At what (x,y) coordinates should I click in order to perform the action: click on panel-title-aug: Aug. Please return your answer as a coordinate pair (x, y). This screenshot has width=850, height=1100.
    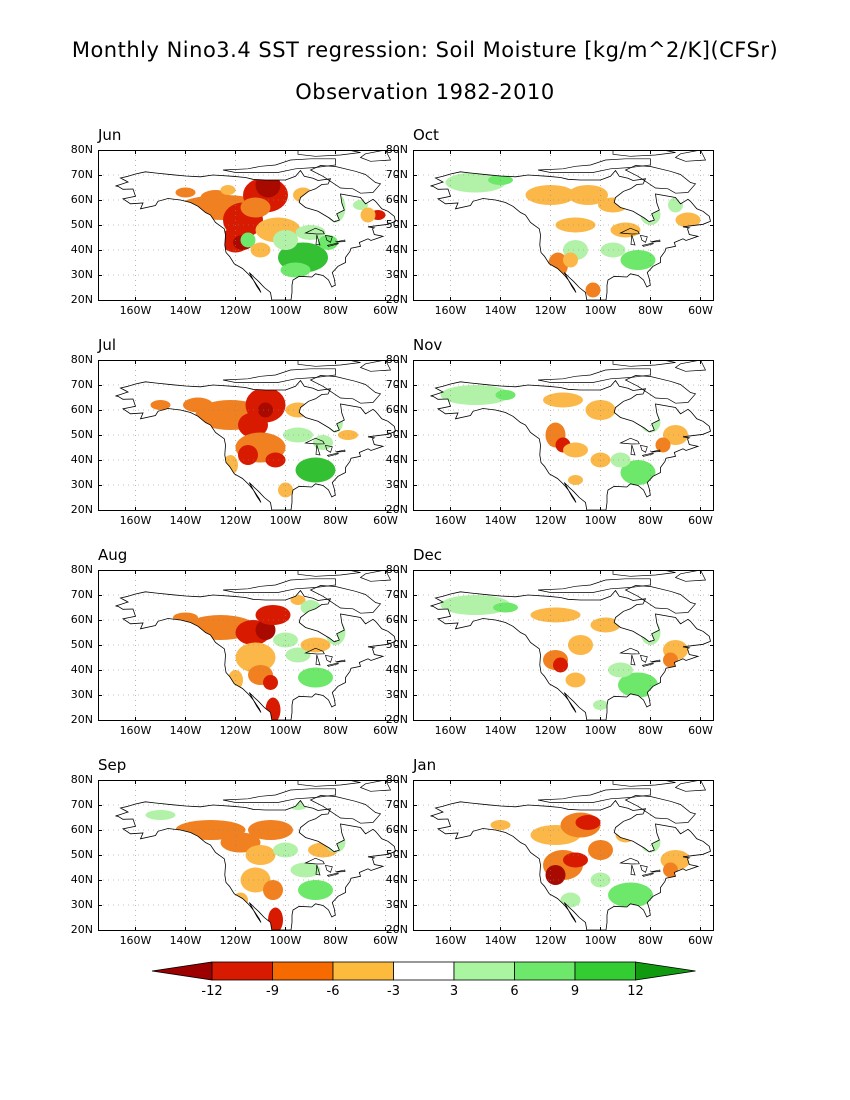
    Looking at the image, I should click on (113, 555).